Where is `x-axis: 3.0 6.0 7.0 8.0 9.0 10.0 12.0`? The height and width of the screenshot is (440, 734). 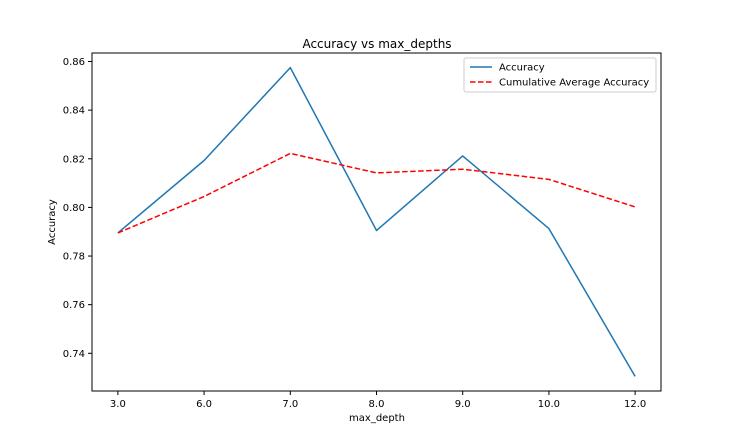 x-axis: 3.0 6.0 7.0 8.0 9.0 10.0 12.0 is located at coordinates (378, 400).